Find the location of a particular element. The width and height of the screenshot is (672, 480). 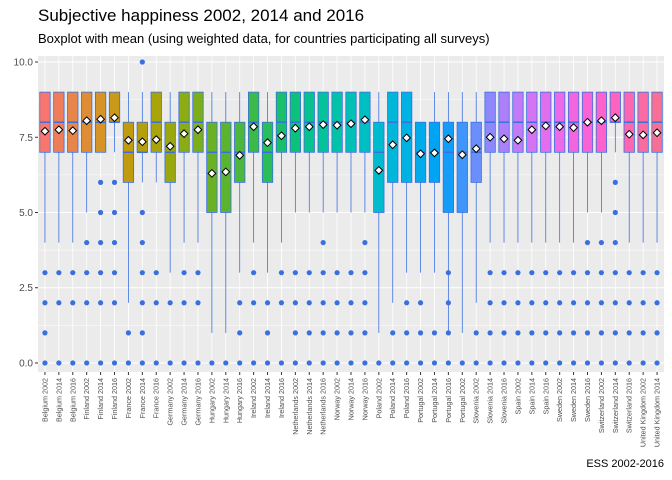

x-tick-label: Ireland 2002 is located at coordinates (253, 398).